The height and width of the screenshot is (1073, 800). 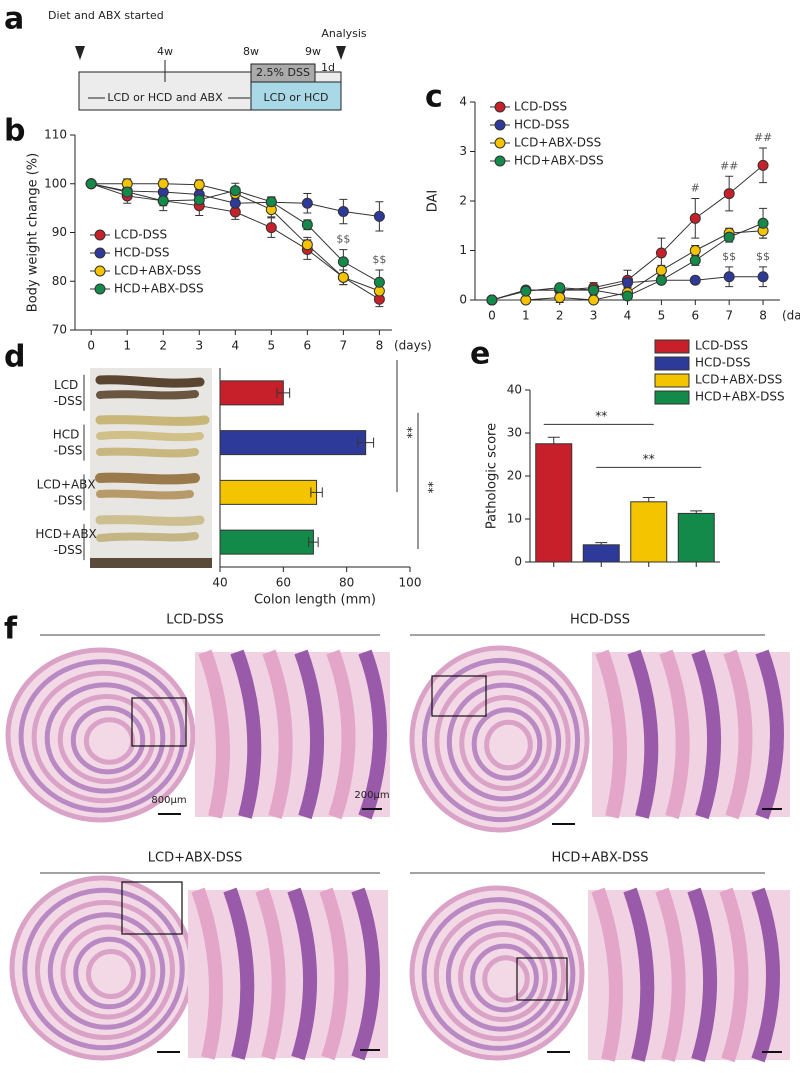 I want to click on y-tick-label: 80, so click(x=59, y=281).